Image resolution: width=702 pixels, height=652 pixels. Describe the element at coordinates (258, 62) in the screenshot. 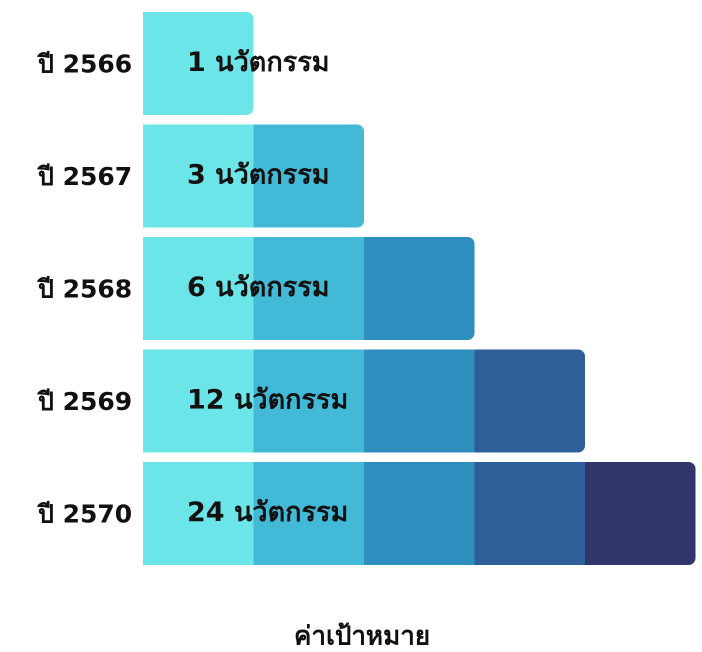

I see `count-label: 1 นวัตกรรม` at that location.